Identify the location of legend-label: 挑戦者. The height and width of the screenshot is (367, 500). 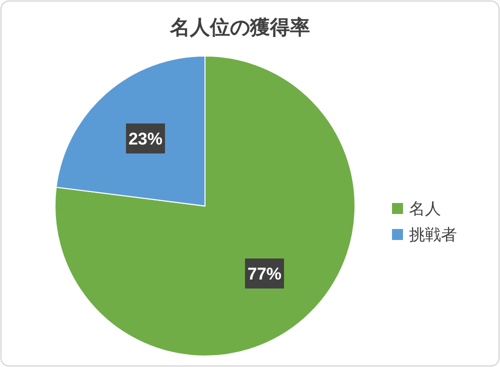
(433, 235).